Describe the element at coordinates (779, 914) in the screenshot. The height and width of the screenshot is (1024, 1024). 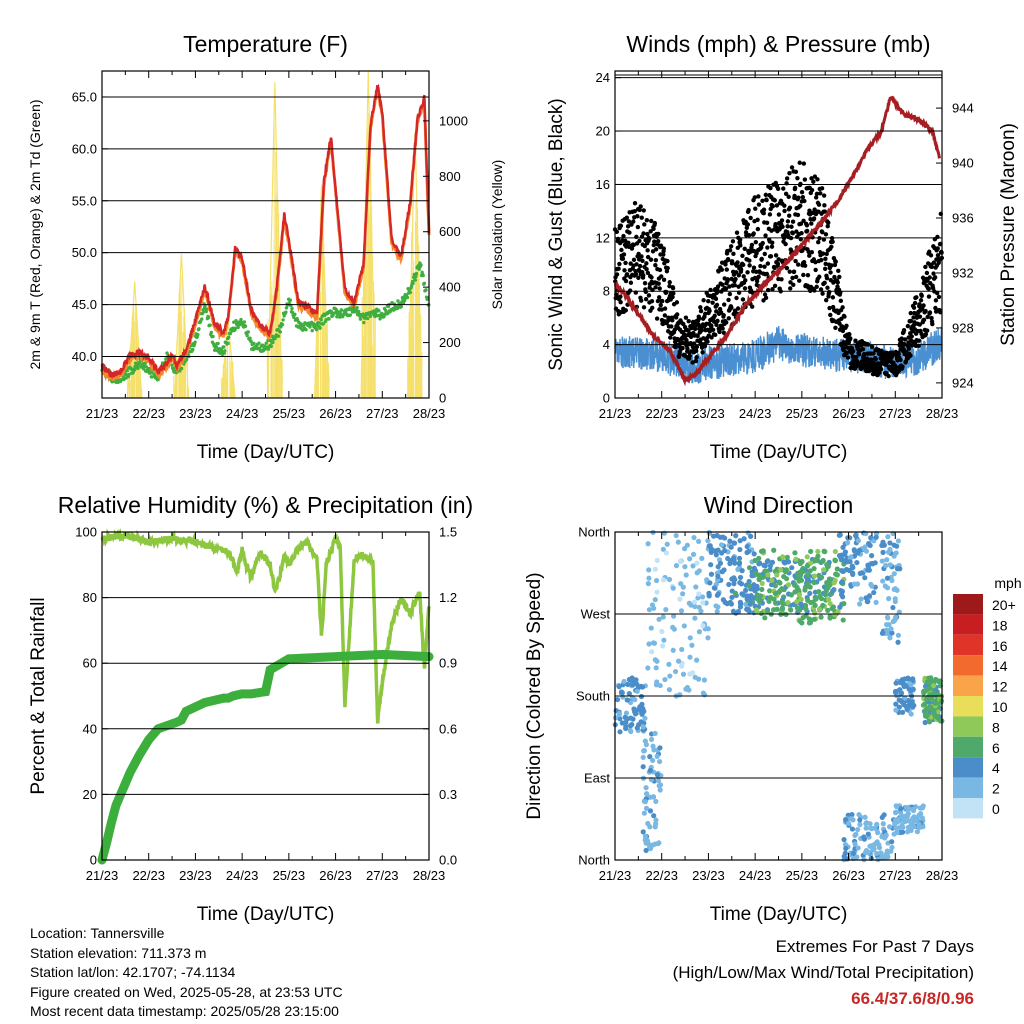
I see `winddir-xlabel: Time (Day/UTC)` at that location.